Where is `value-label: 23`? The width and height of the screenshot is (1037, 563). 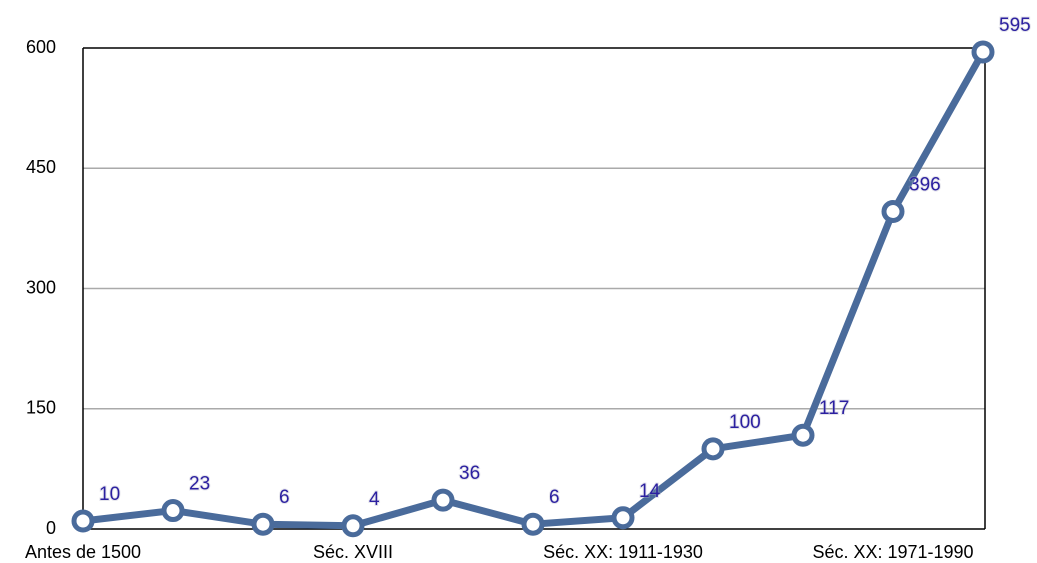 value-label: 23 is located at coordinates (199, 484).